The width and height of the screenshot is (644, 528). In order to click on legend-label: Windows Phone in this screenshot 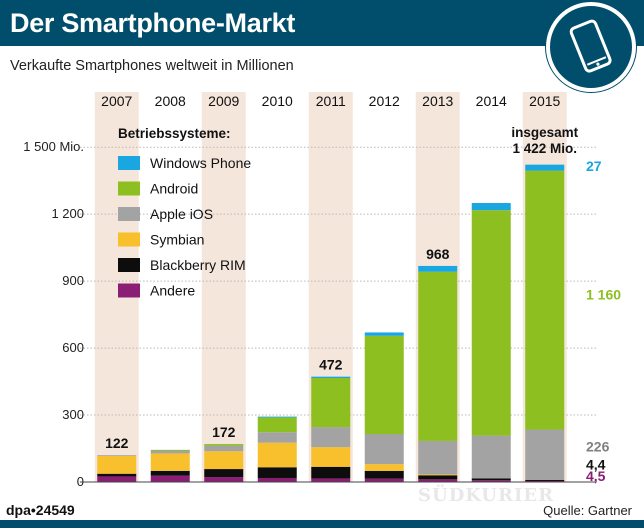, I will do `click(200, 163)`.